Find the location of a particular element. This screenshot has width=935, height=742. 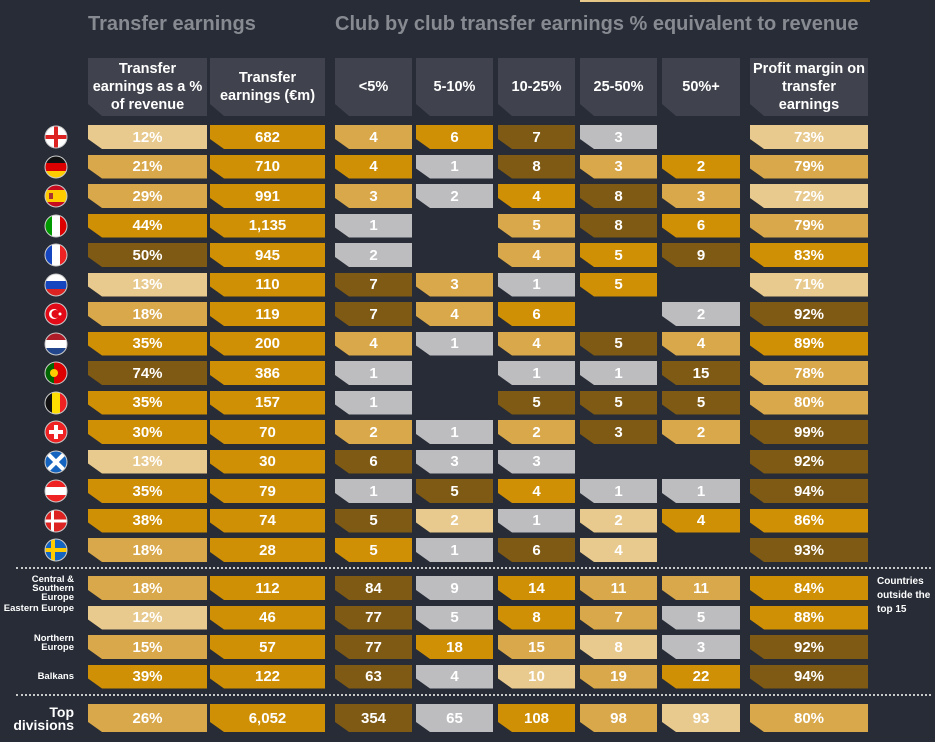

country-cell: 50% is located at coordinates (147, 255).